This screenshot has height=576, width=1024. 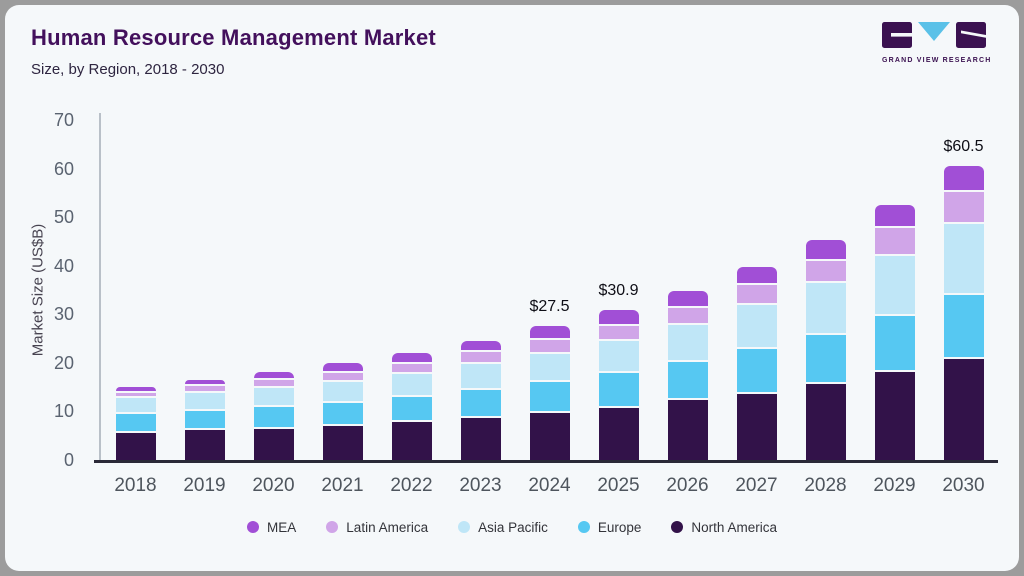 I want to click on chart-title: Human Resource Management Market, so click(x=233, y=37).